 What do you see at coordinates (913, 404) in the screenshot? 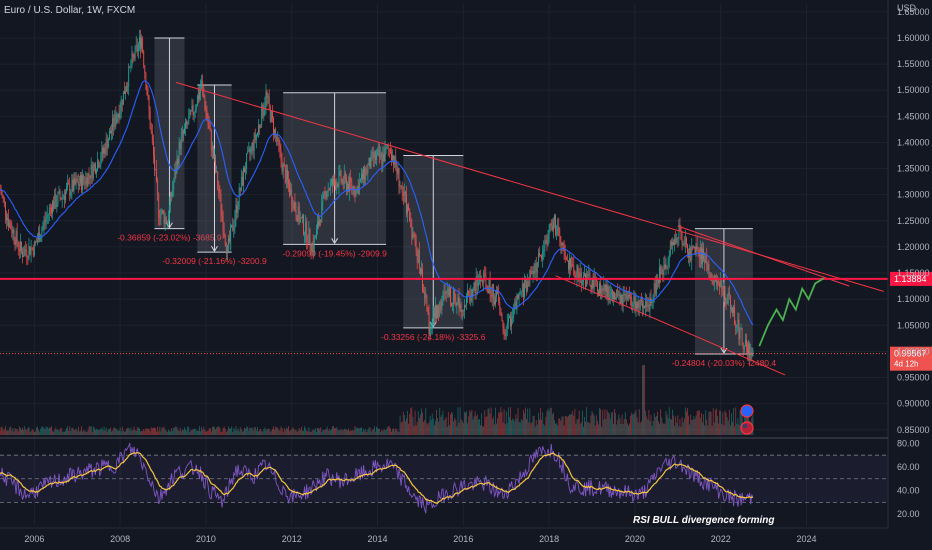
I see `y-tick-label: 0.90000` at bounding box center [913, 404].